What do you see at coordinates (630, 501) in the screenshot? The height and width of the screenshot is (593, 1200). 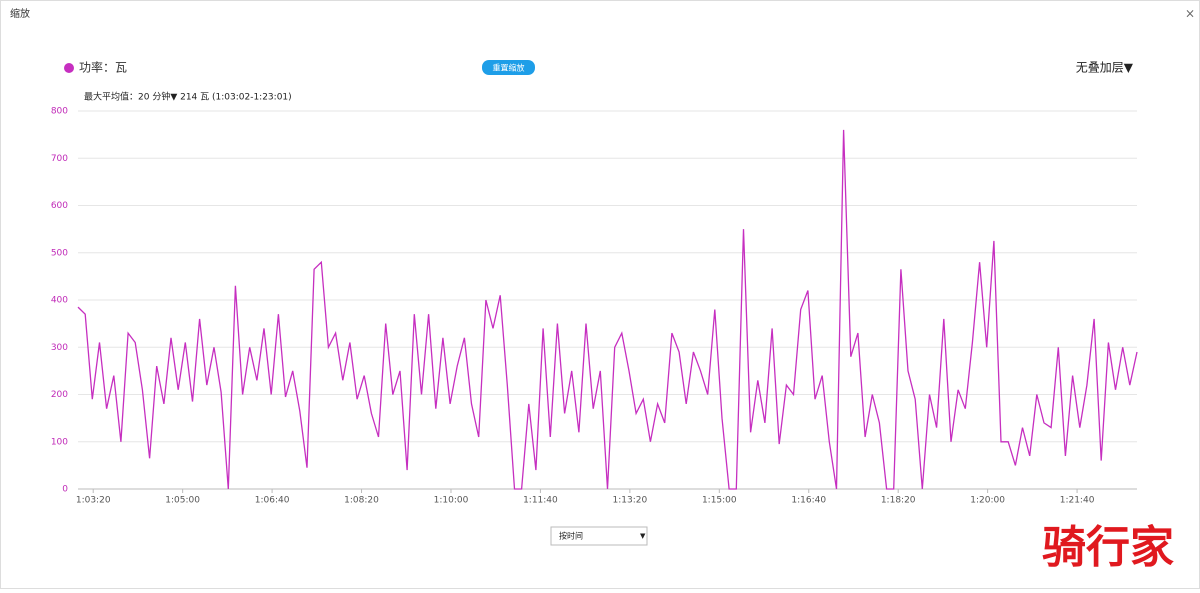 I see `x-tick-label: 1:13:20` at bounding box center [630, 501].